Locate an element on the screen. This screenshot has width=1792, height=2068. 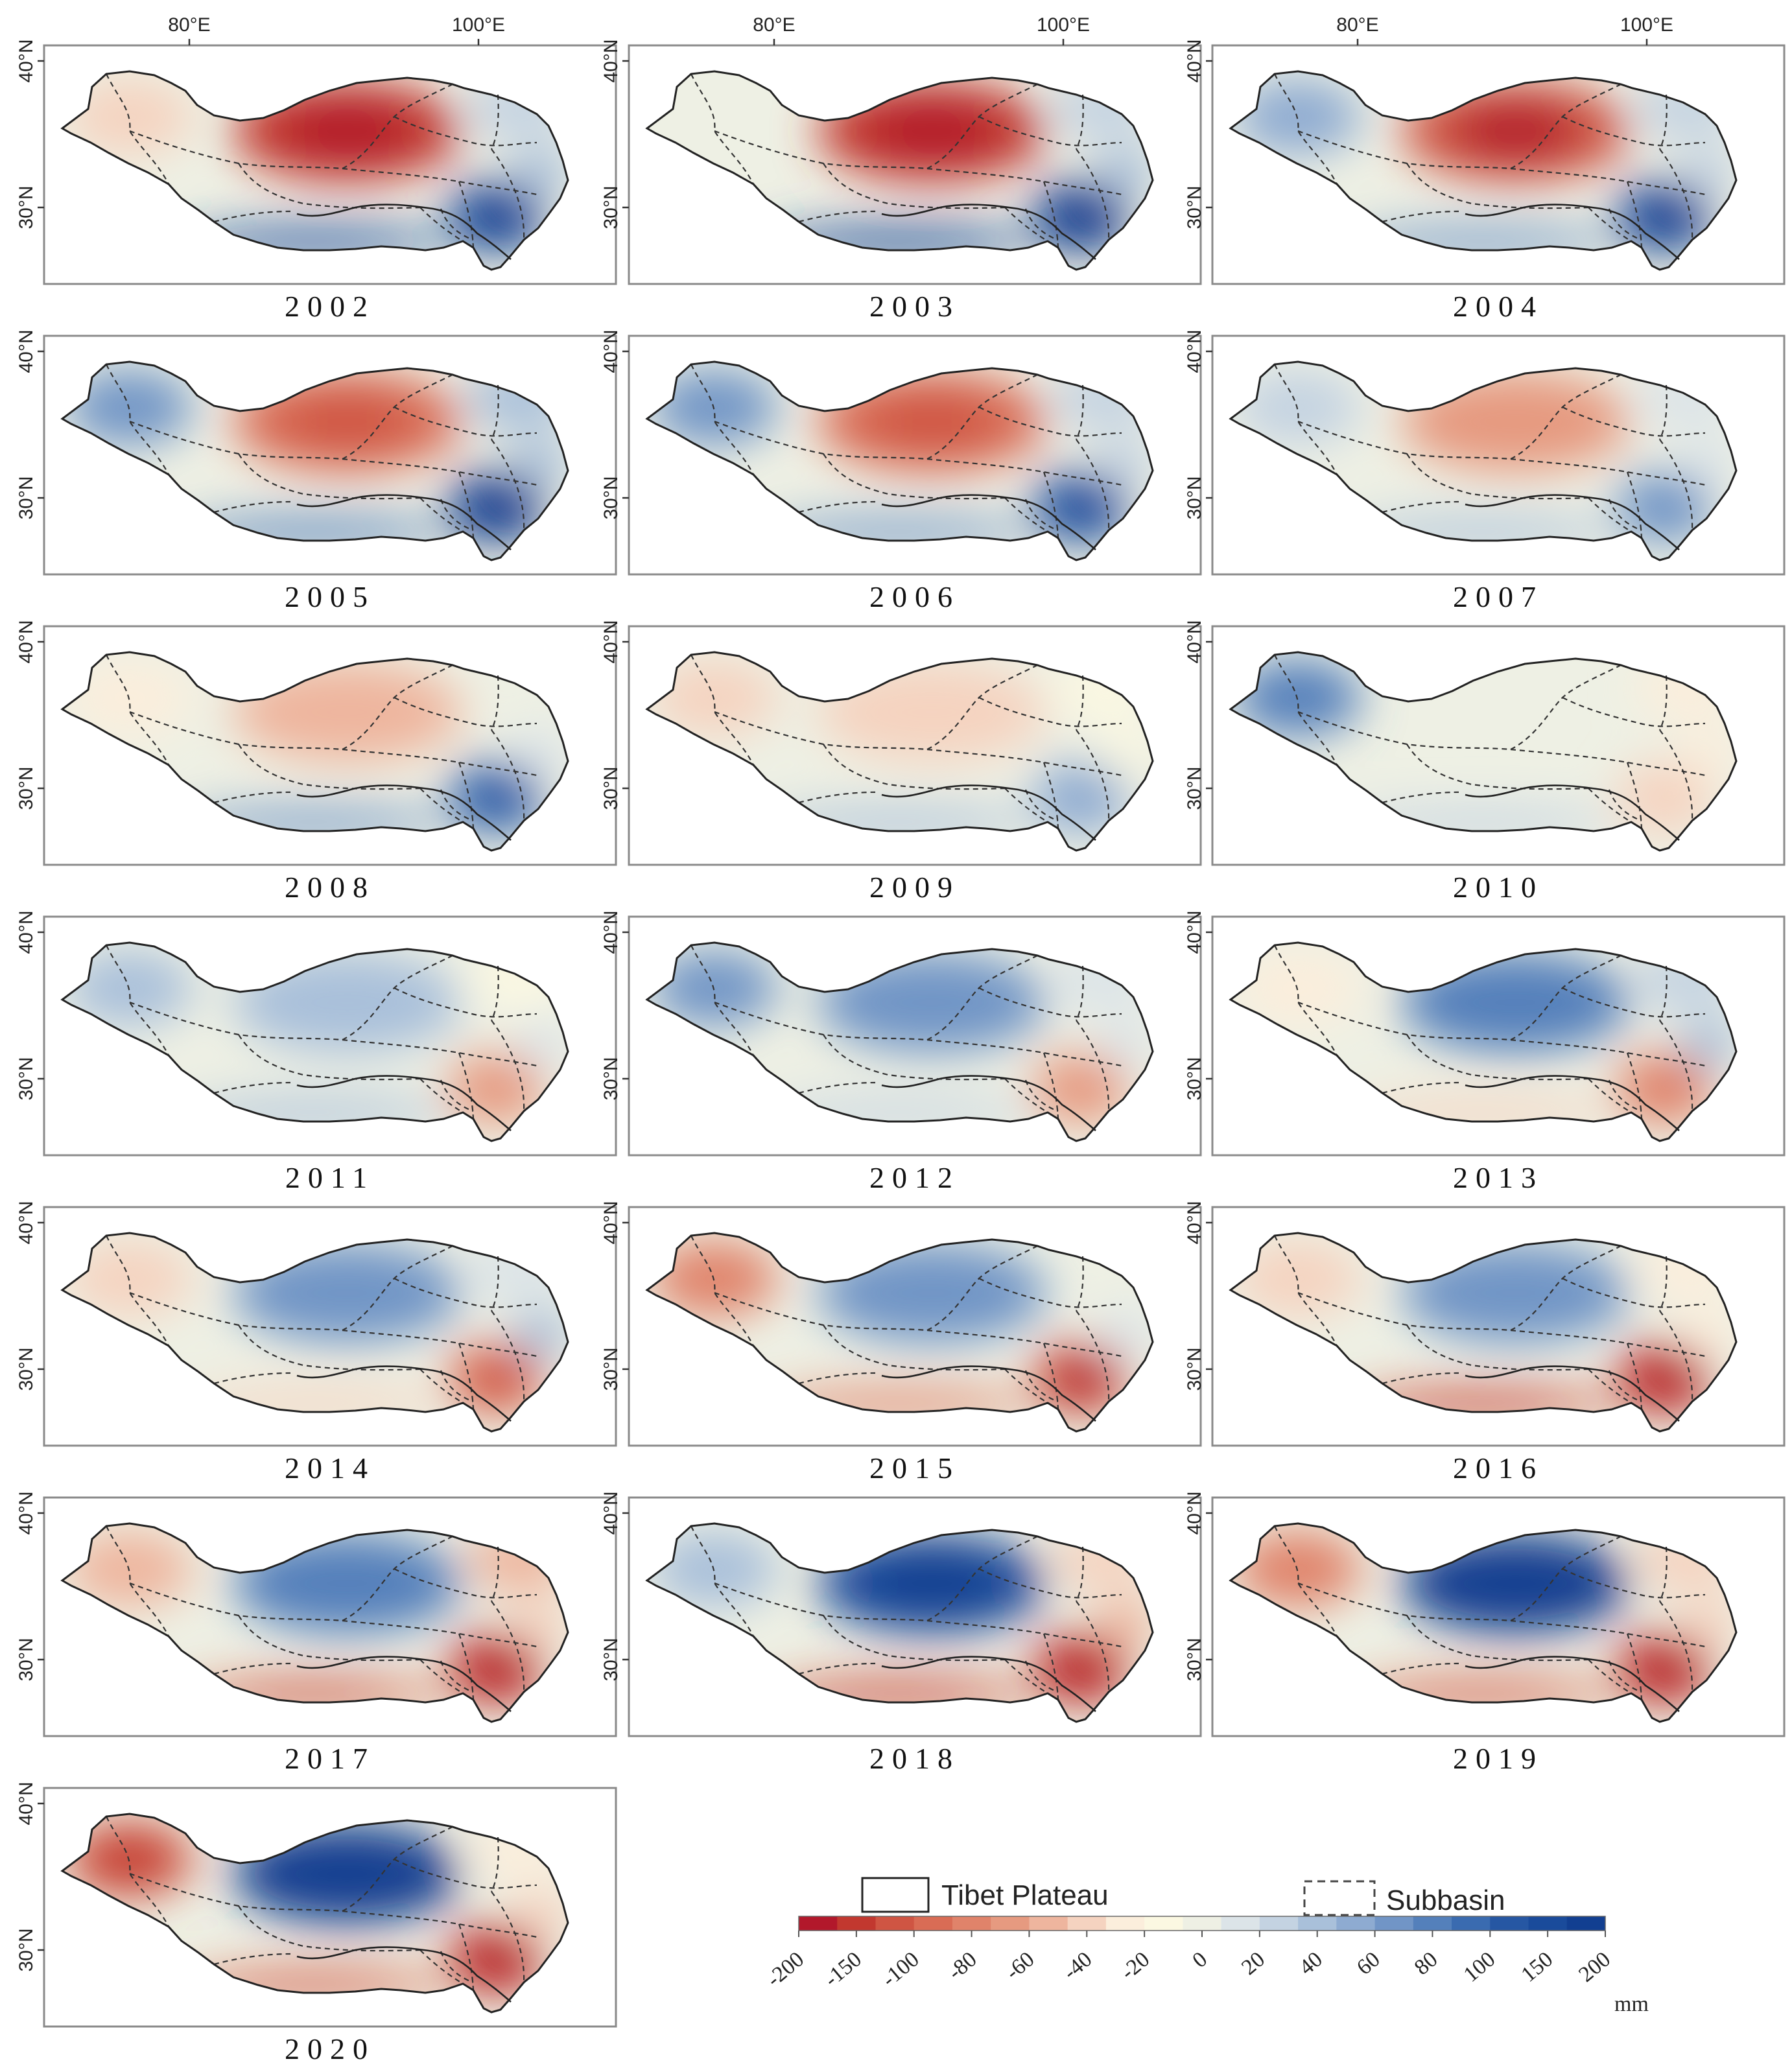
colorbar-tick-label: 40 is located at coordinates (1311, 1963).